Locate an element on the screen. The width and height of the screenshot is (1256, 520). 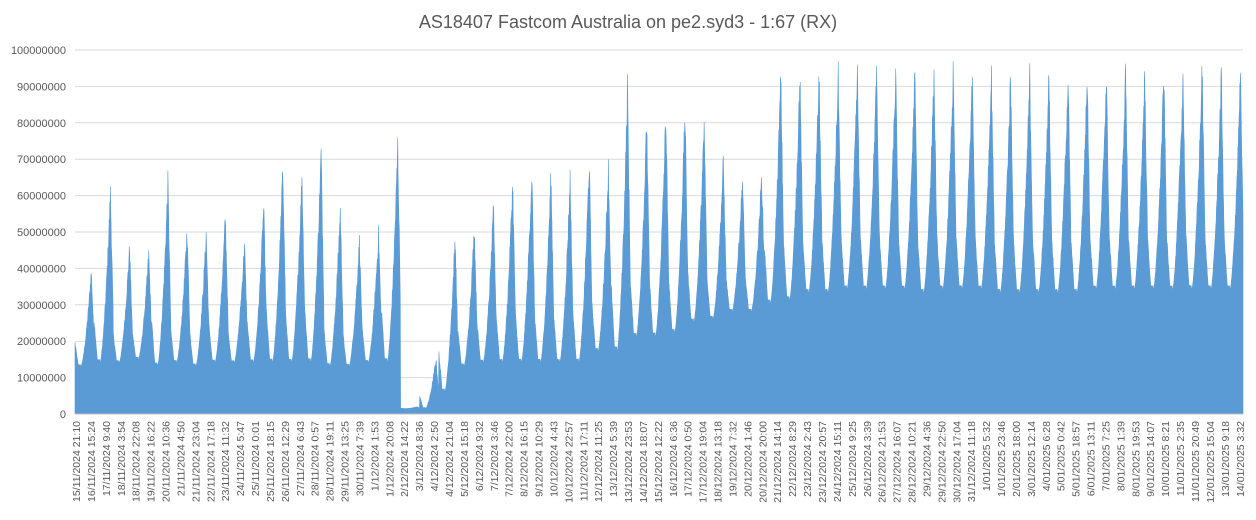
x-tick-label: 21/11/2024 23:04 is located at coordinates (196, 461).